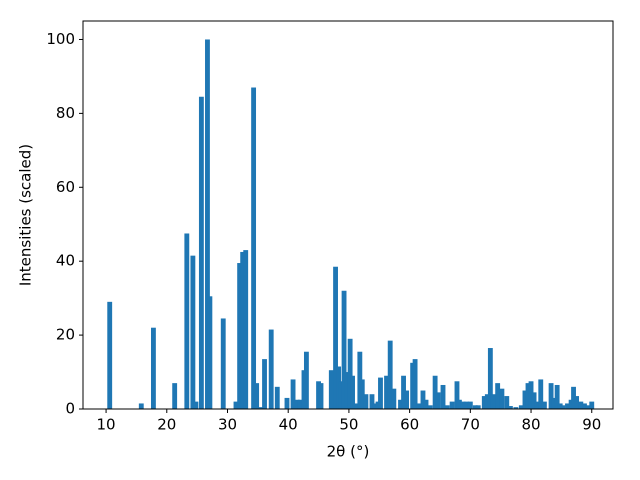  What do you see at coordinates (288, 425) in the screenshot?
I see `x-tick-label: 40` at bounding box center [288, 425].